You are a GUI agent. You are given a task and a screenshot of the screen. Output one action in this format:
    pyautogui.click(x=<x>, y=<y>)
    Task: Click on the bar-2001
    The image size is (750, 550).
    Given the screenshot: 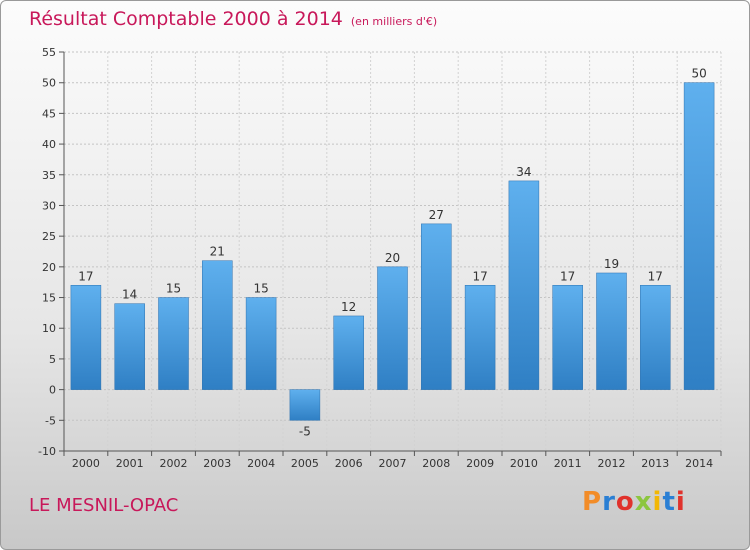 What is the action you would take?
    pyautogui.click(x=129, y=346)
    